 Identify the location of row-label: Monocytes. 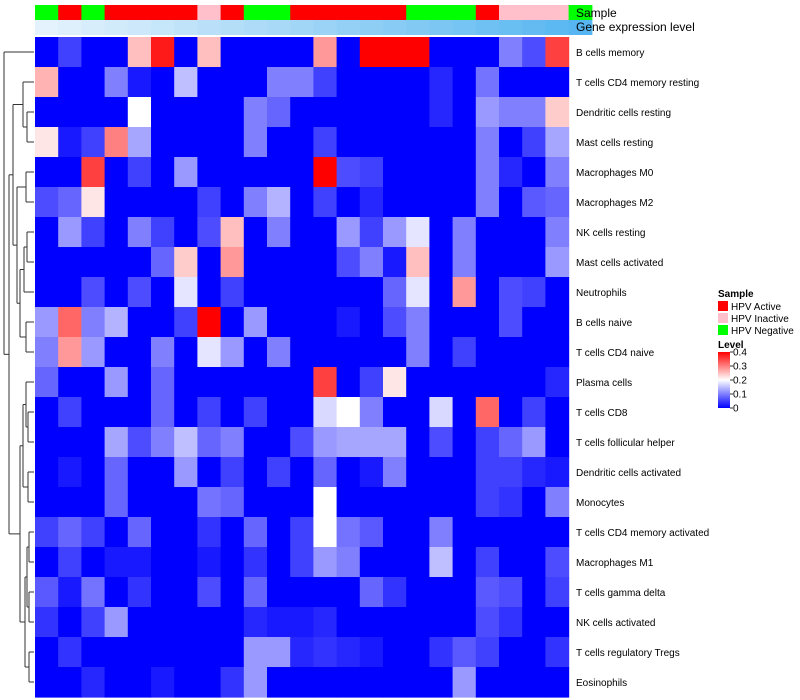
(600, 503).